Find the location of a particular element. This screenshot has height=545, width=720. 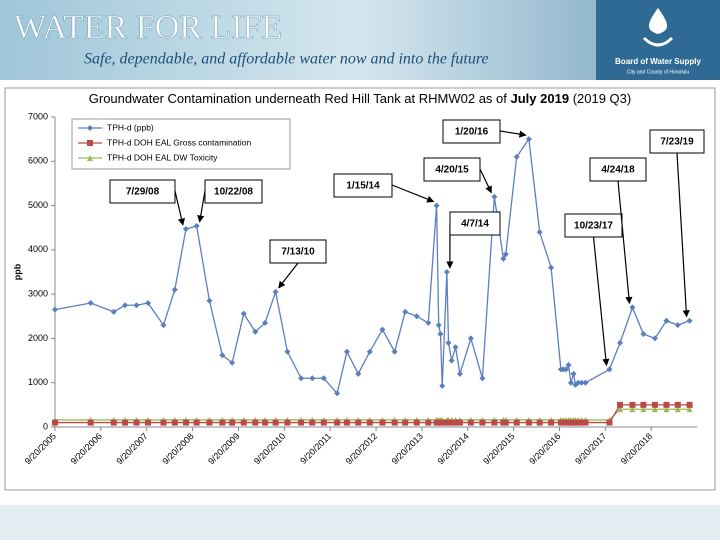

y-tick-label: 0 is located at coordinates (45, 426).